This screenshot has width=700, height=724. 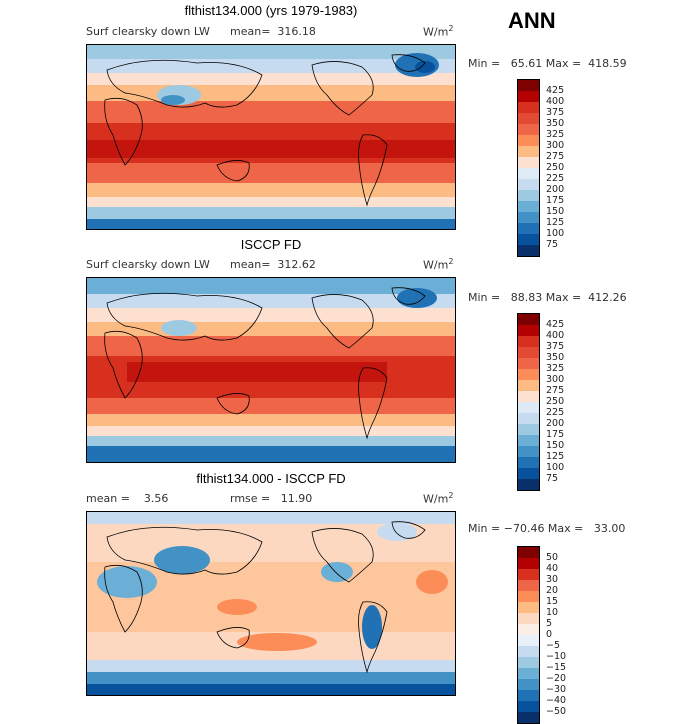 I want to click on colorbar-tick-label: −10, so click(x=556, y=656).